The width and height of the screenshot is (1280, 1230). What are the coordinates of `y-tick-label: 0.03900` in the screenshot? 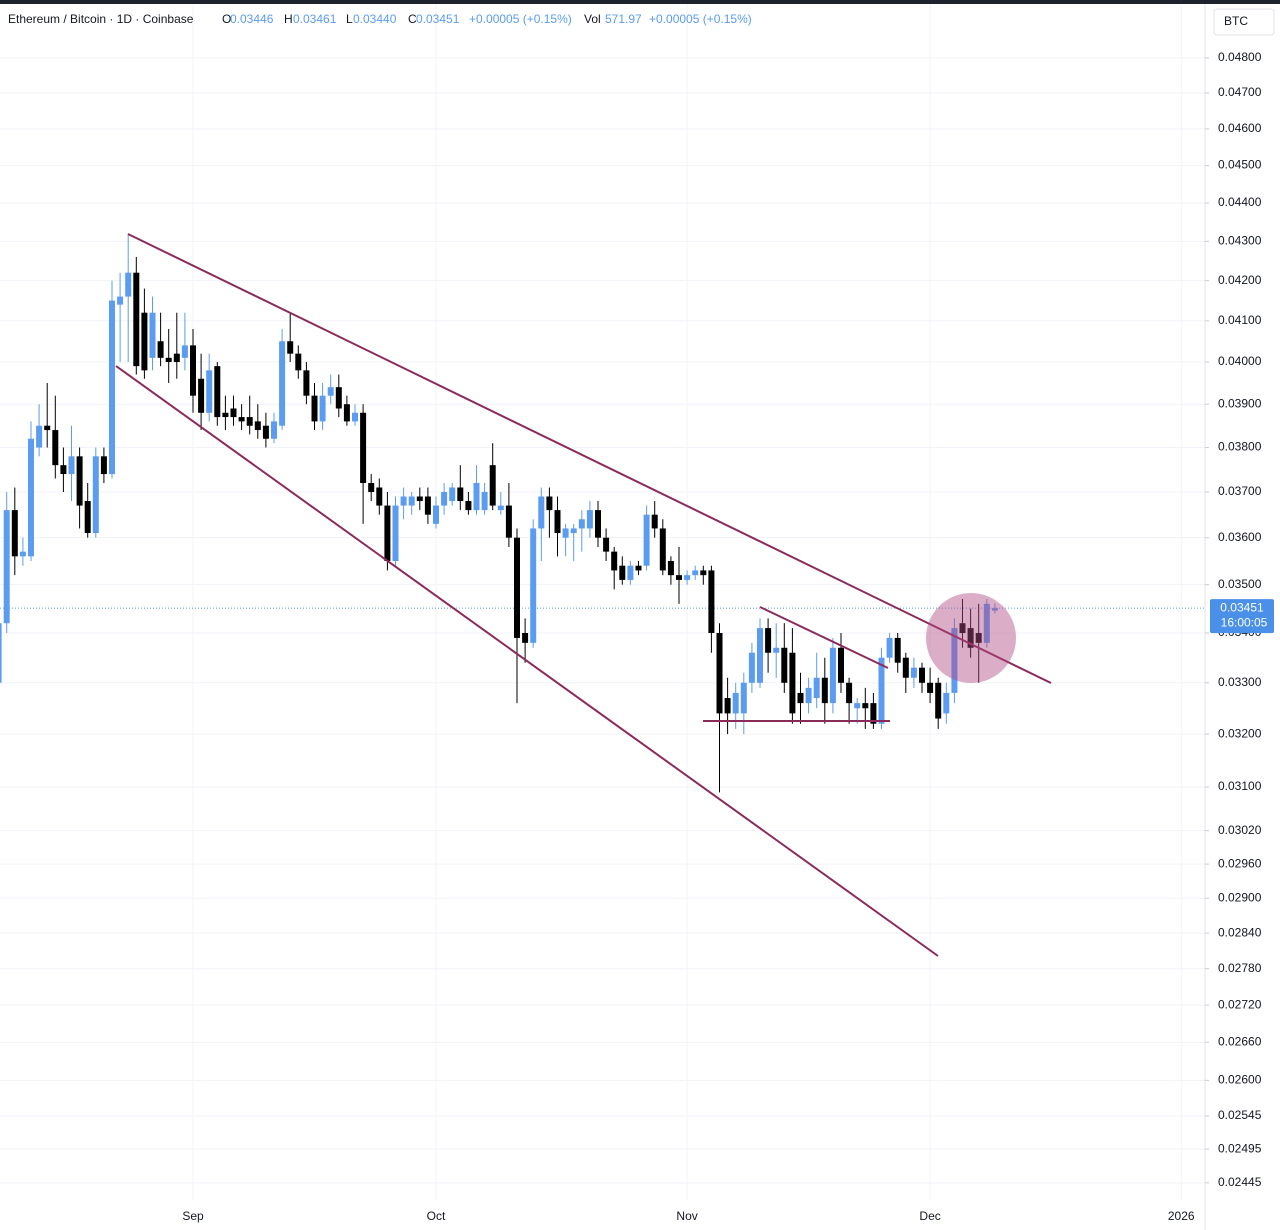 It's located at (1240, 403).